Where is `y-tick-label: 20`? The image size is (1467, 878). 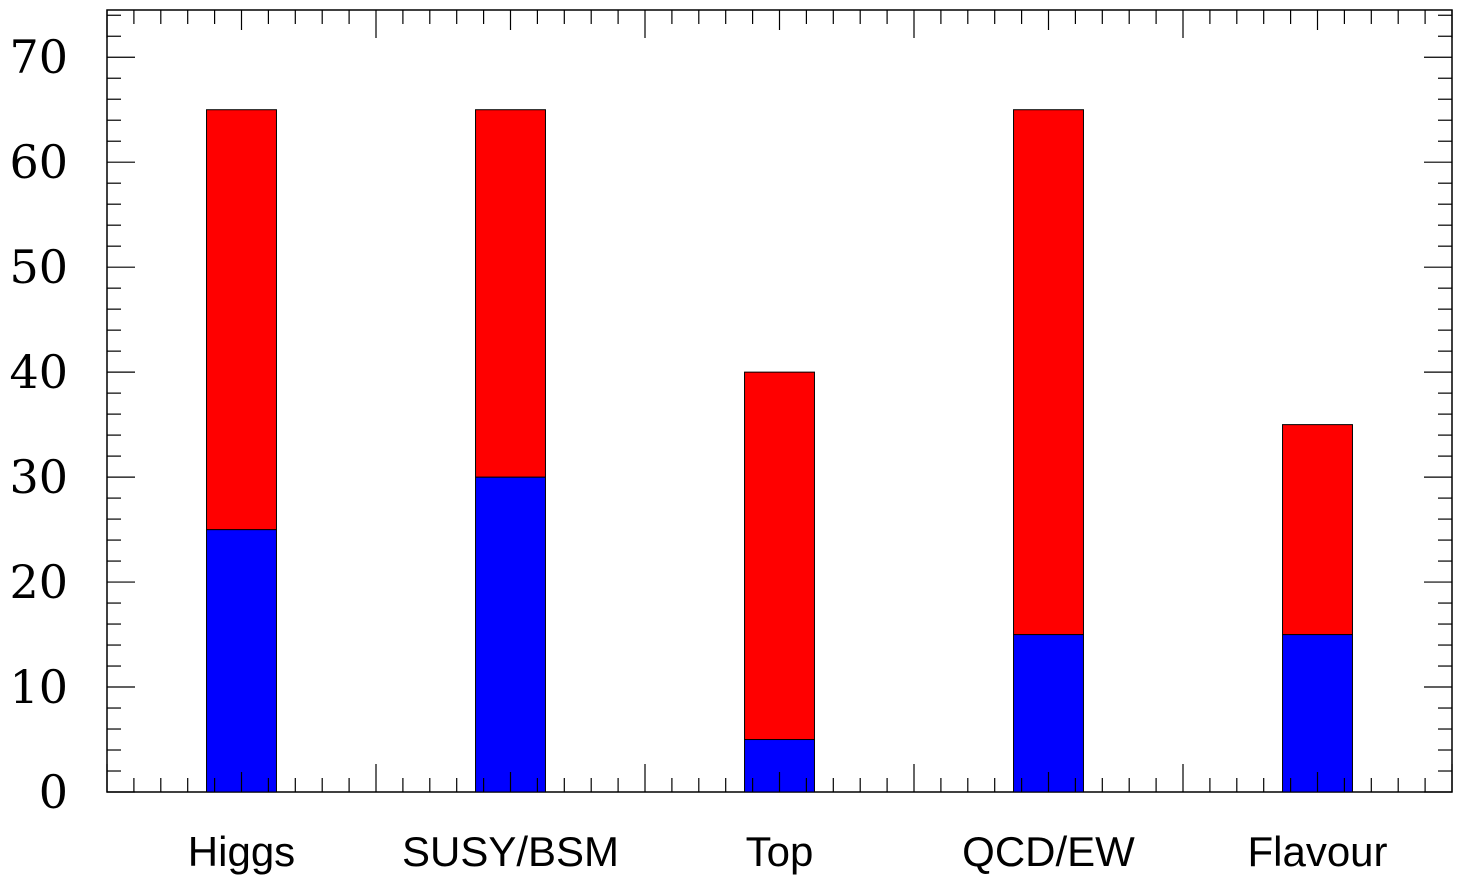
y-tick-label: 20 is located at coordinates (38, 582).